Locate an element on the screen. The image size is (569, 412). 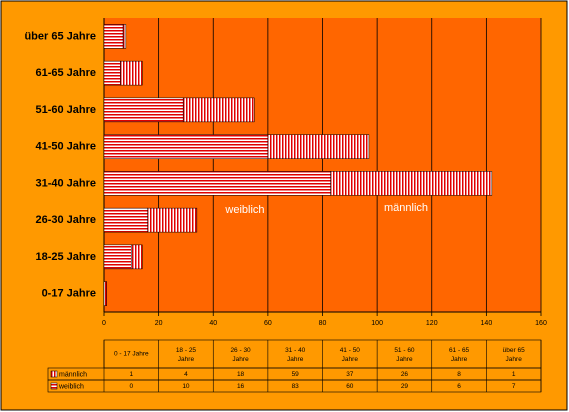
y-tick-label: 61-65 Jahre is located at coordinates (65, 73).